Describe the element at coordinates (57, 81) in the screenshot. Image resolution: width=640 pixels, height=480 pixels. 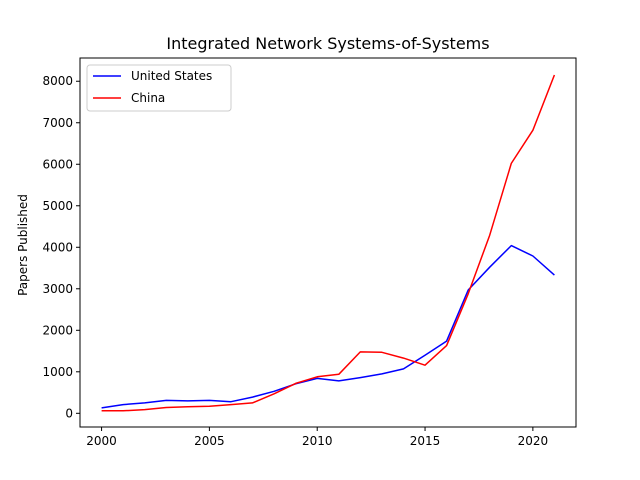
I see `y-tick-label: 8000` at that location.